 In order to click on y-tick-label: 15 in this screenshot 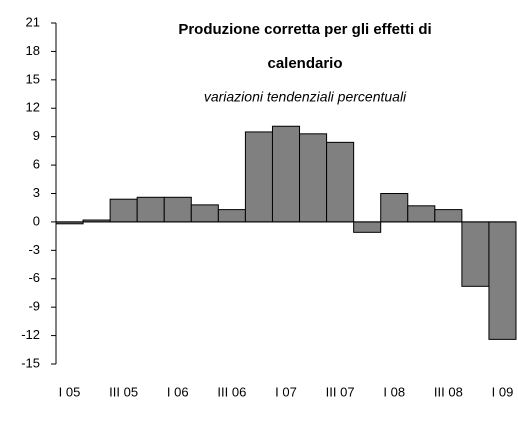, I will do `click(33, 78)`.